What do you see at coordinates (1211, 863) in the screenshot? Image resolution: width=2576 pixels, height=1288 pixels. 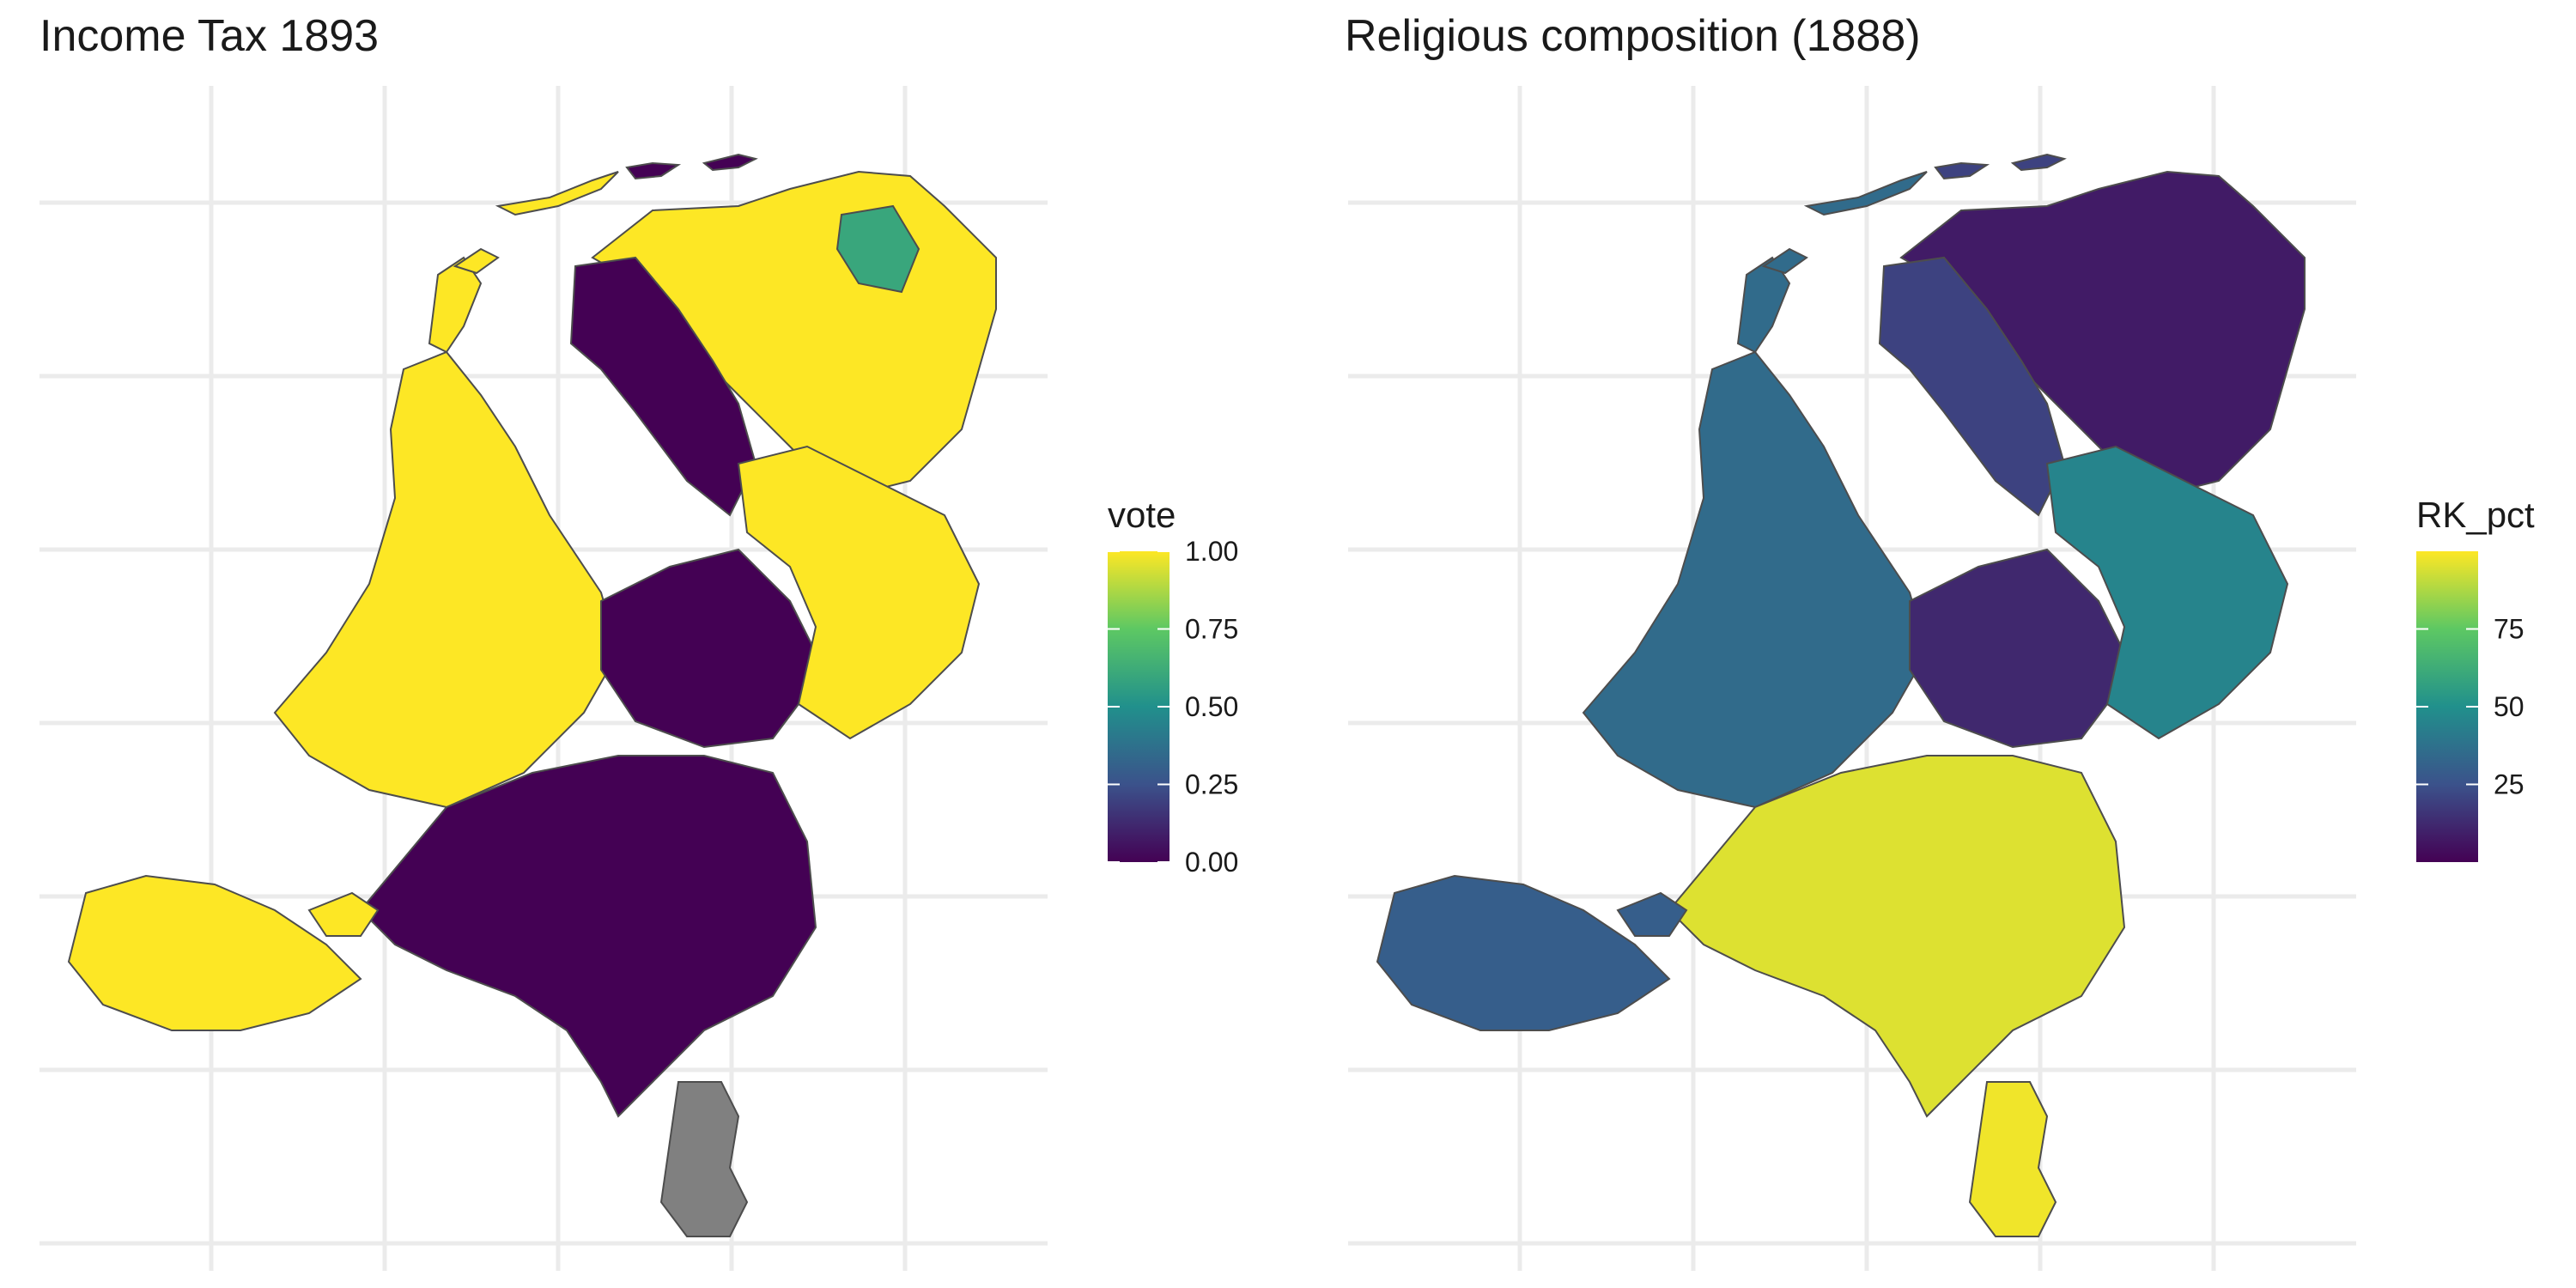 I see `legend-tick-label-4: 0.00` at bounding box center [1211, 863].